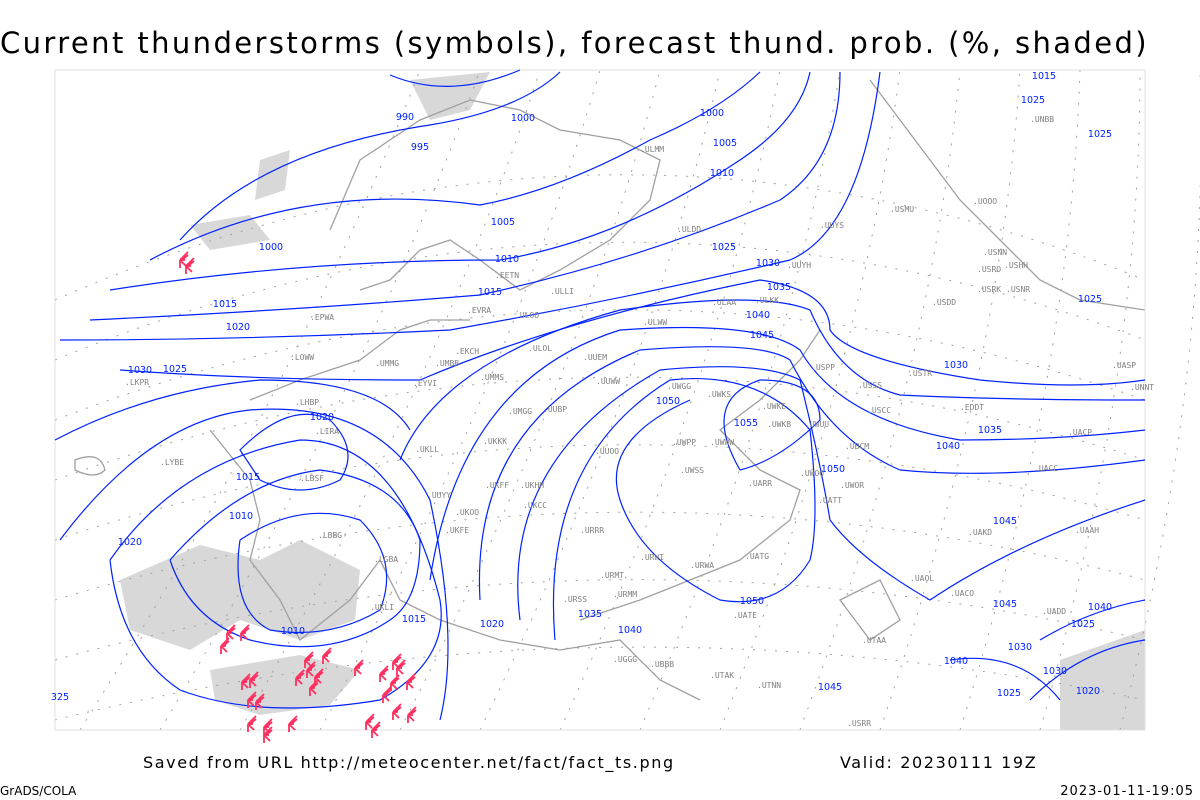  Describe the element at coordinates (608, 381) in the screenshot. I see `station-label: .UUWW` at that location.